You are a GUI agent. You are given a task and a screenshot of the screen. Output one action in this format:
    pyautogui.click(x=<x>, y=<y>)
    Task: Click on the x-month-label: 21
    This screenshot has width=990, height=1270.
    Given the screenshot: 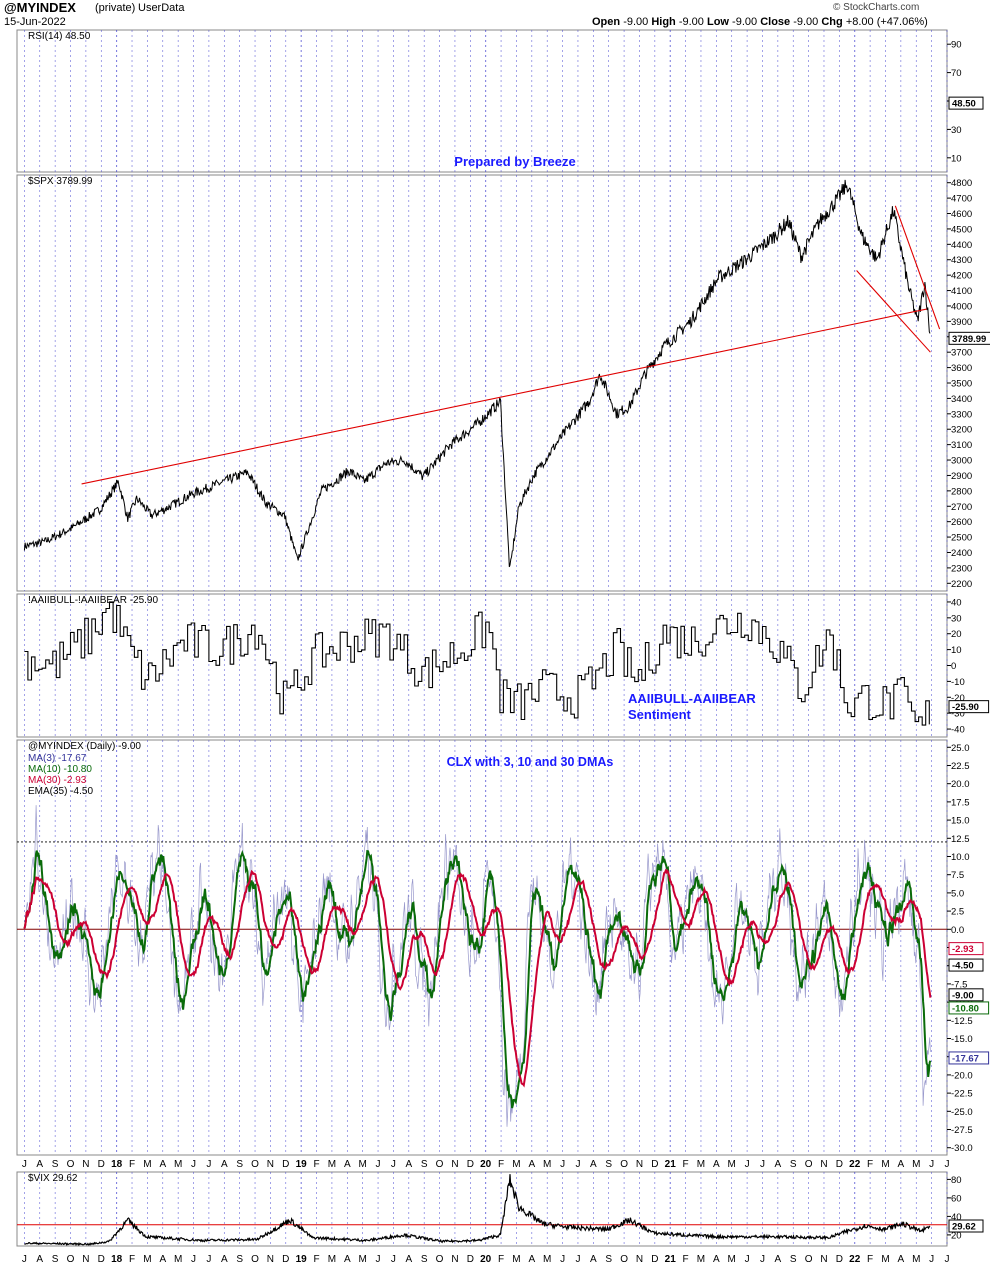 What is the action you would take?
    pyautogui.click(x=671, y=1259)
    